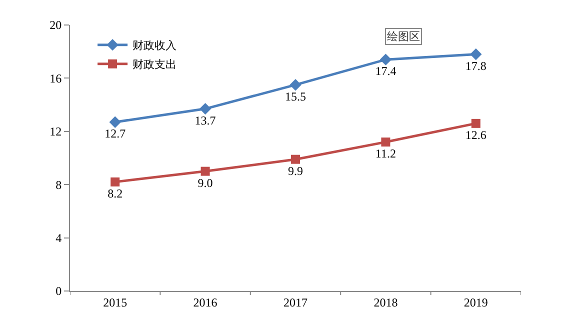  What do you see at coordinates (385, 71) in the screenshot?
I see `data-label: 17.4` at bounding box center [385, 71].